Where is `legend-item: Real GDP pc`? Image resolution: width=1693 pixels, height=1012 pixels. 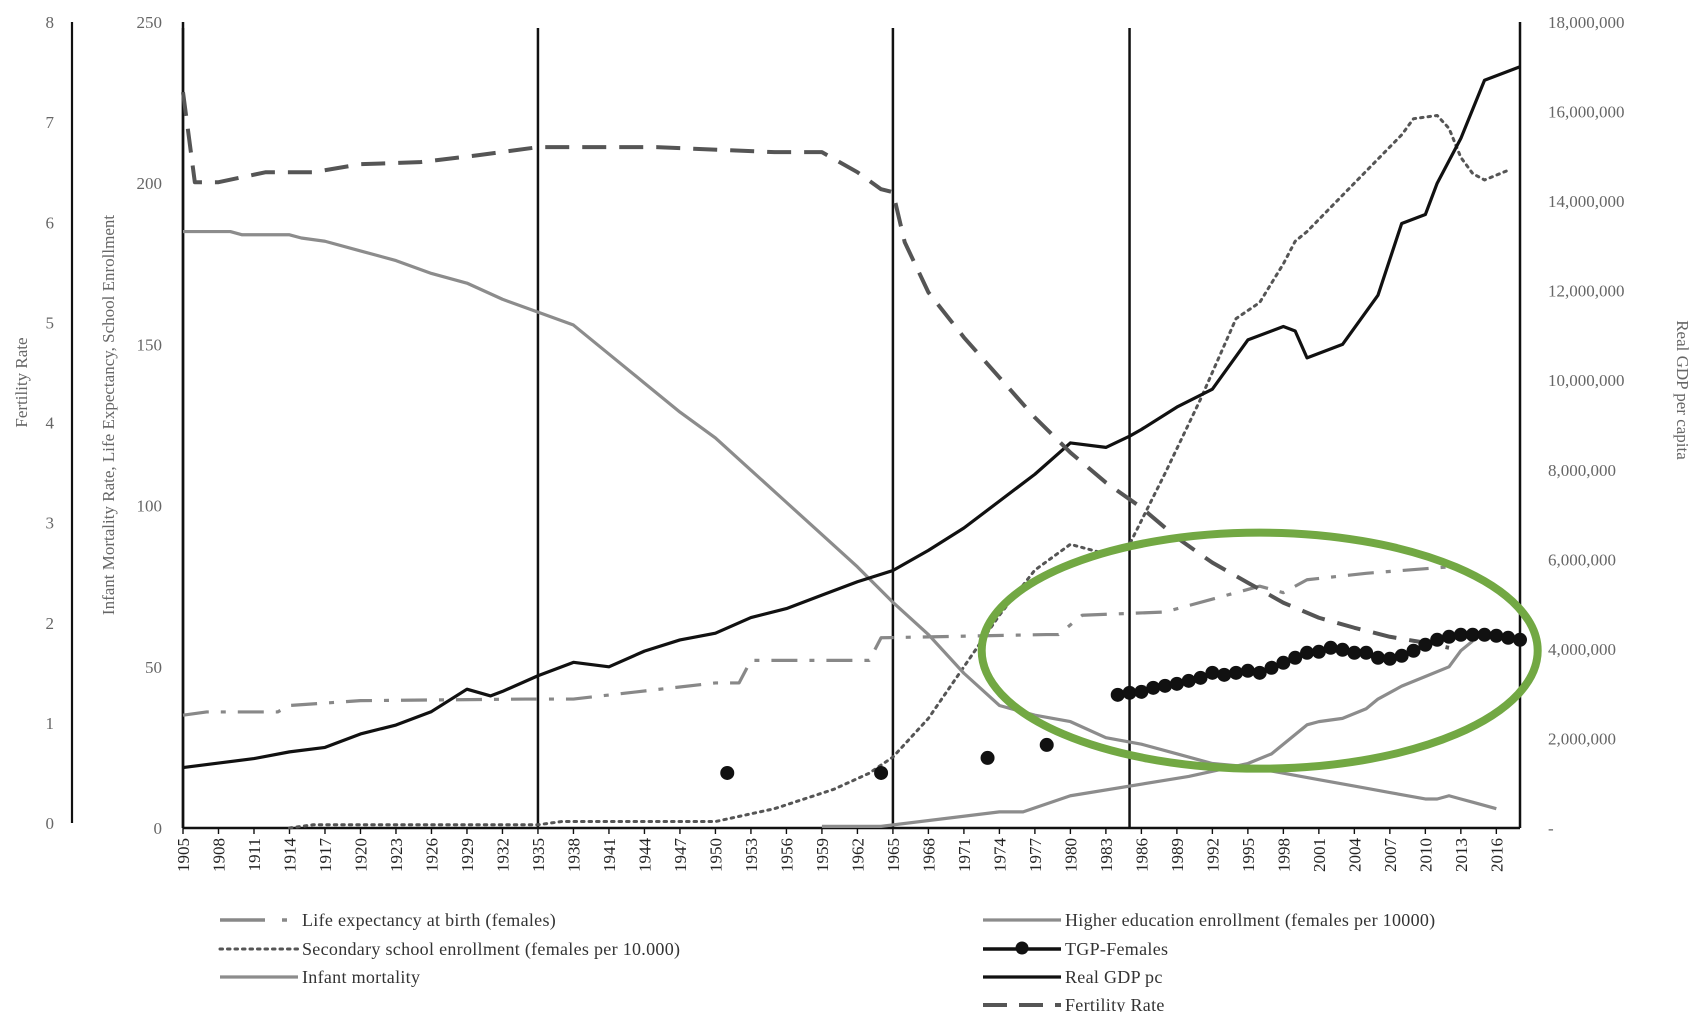
legend-item: Real GDP pc is located at coordinates (1073, 977).